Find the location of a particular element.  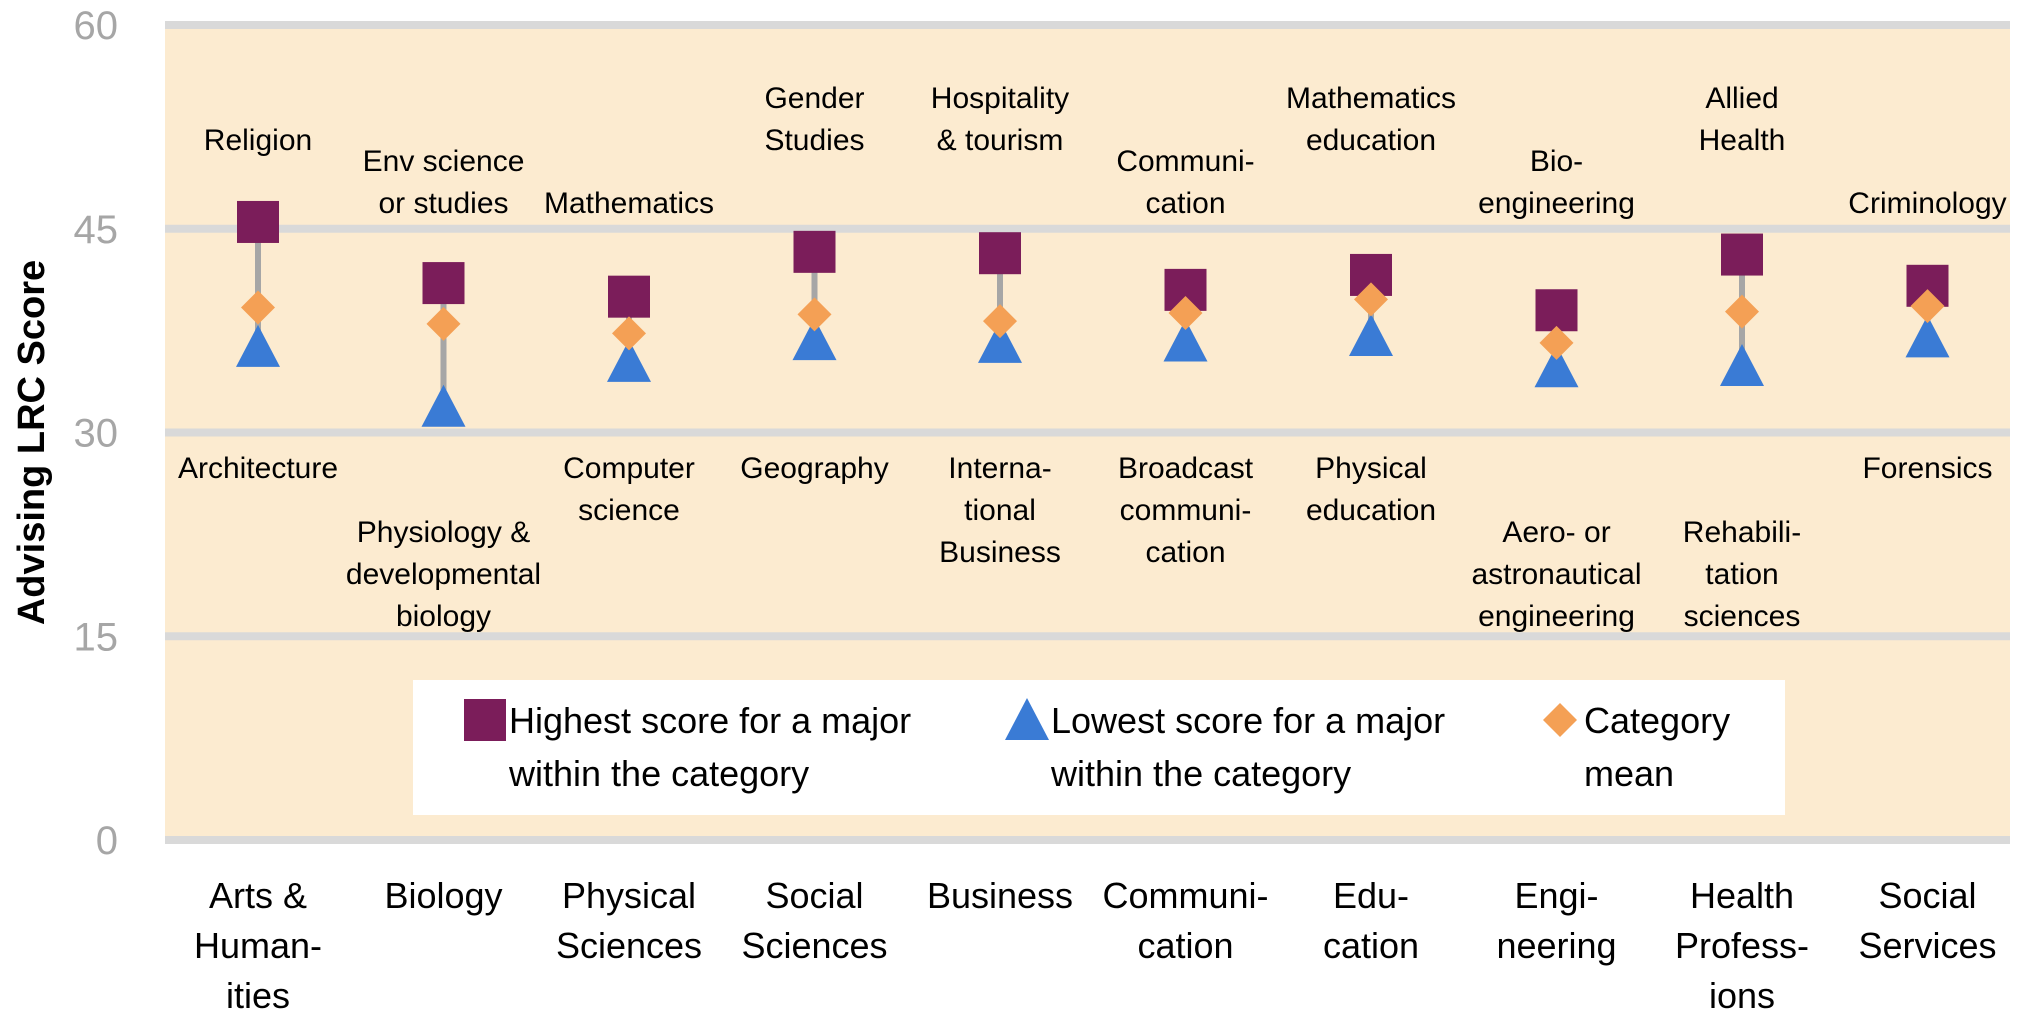

category-label: Business is located at coordinates (1000, 895).